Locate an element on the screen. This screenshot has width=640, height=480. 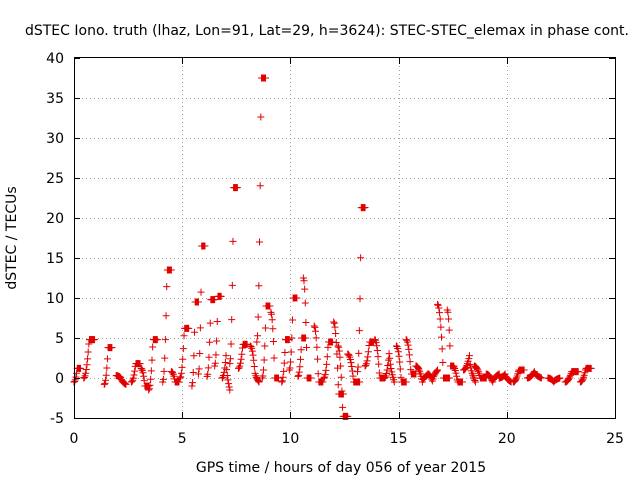
x-tick-label: 0 is located at coordinates (74, 439).